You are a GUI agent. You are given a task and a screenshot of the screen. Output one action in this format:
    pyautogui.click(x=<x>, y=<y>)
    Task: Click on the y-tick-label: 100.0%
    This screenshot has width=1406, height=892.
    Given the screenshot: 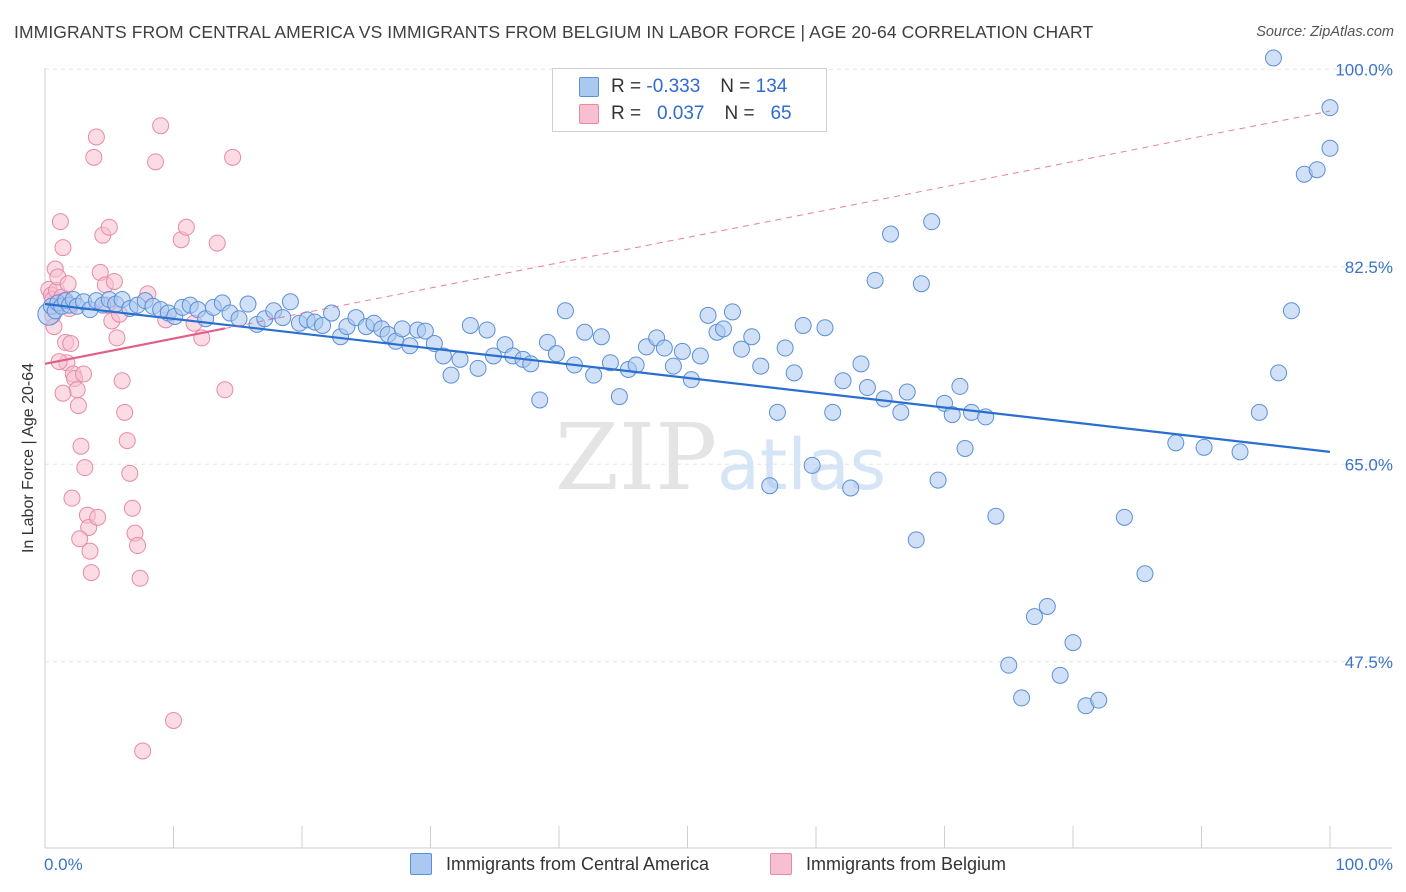 What is the action you would take?
    pyautogui.click(x=1364, y=69)
    